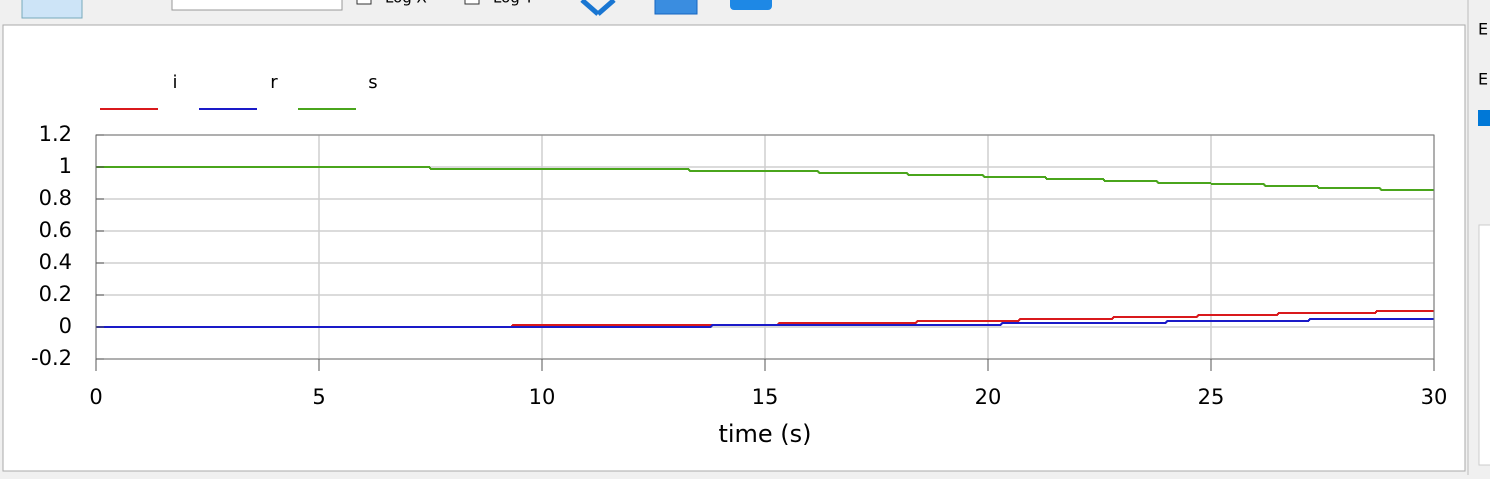 This screenshot has height=479, width=1490. I want to click on y-tick-label: -0.2, so click(51, 358).